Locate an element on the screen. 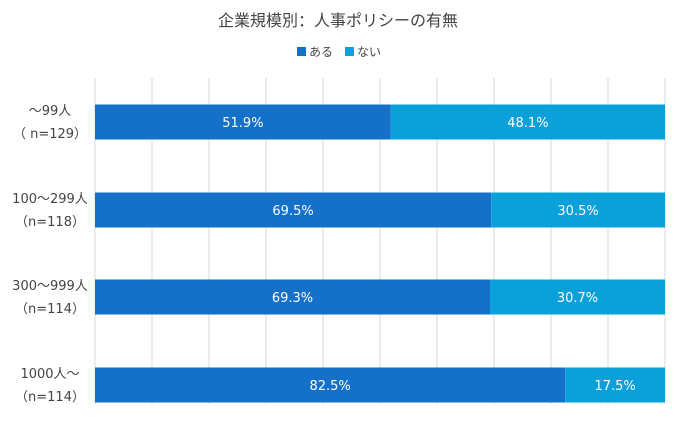 The width and height of the screenshot is (675, 441). bar-data-label: 30.5% is located at coordinates (577, 211).